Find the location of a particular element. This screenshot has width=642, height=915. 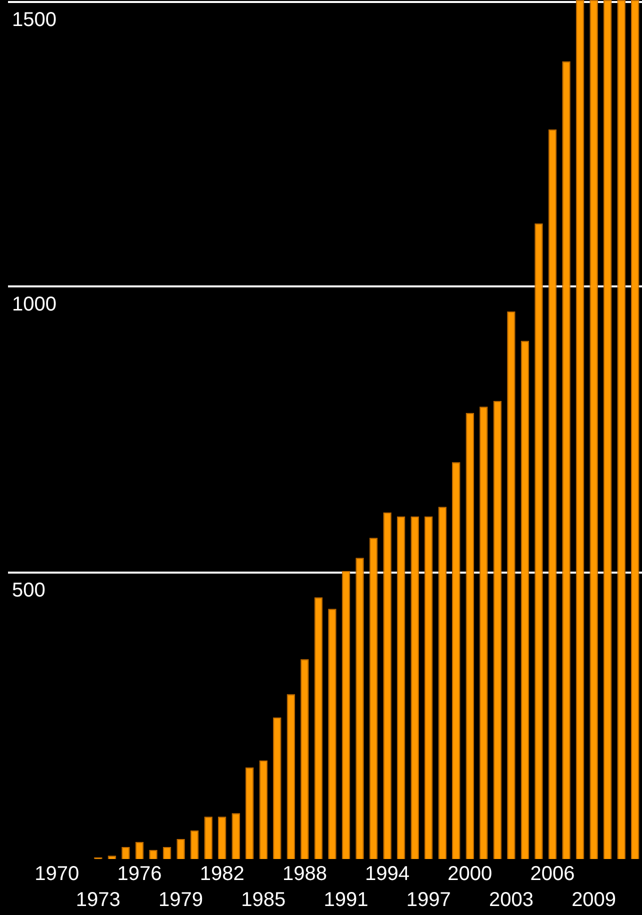

x-tick-label: 1997 is located at coordinates (428, 900).